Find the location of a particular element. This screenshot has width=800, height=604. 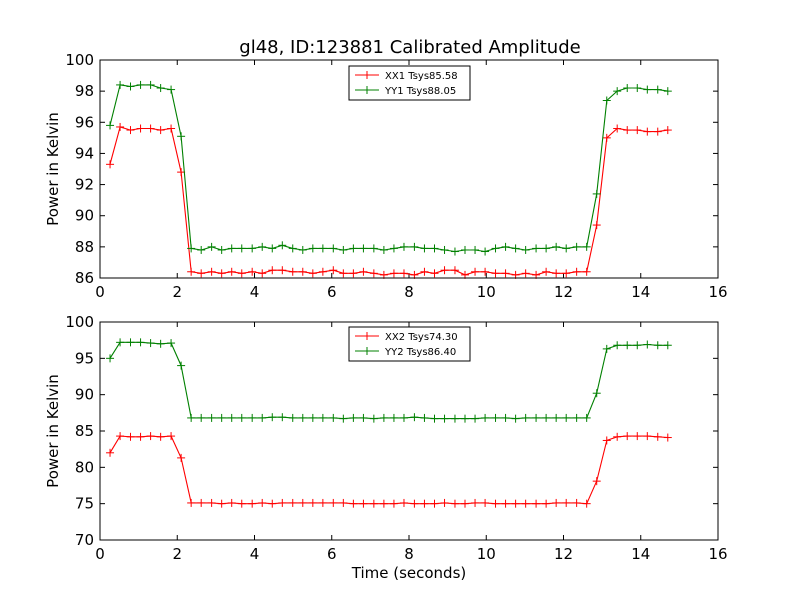

y-tick-label: 100 is located at coordinates (79, 322).